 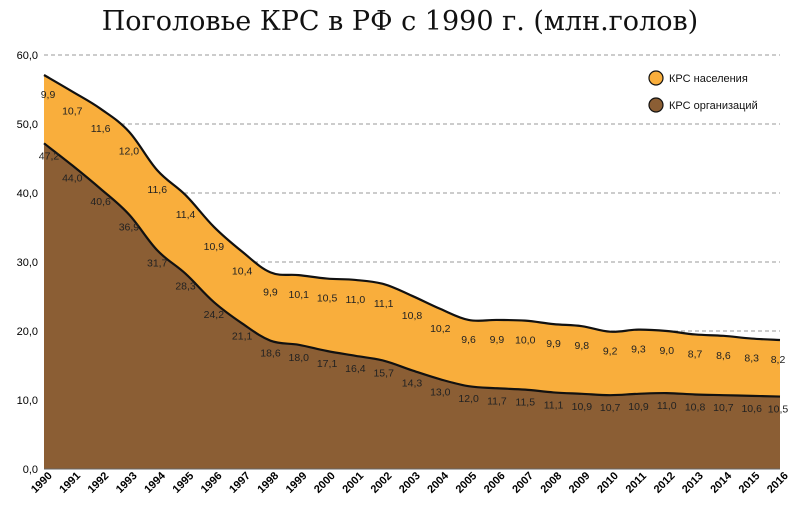 I want to click on data-label-population: 9,3, so click(x=638, y=350).